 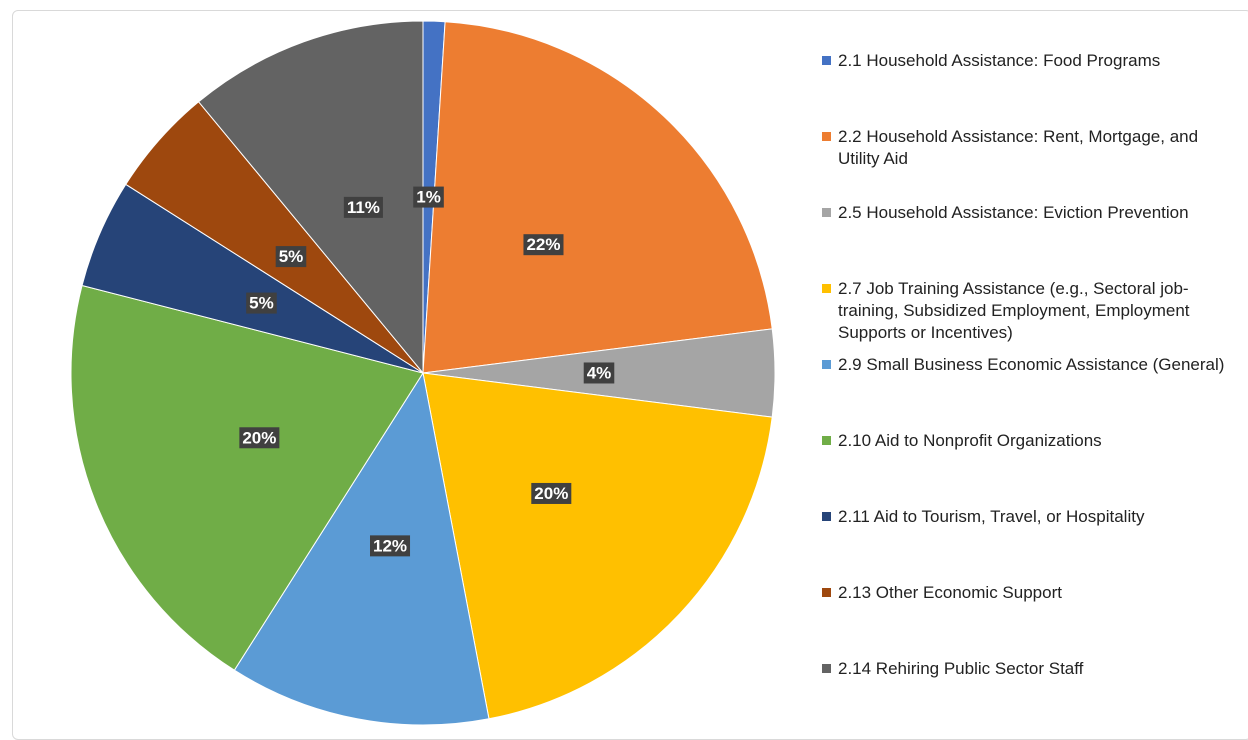 I want to click on data-label: 12%, so click(x=390, y=546).